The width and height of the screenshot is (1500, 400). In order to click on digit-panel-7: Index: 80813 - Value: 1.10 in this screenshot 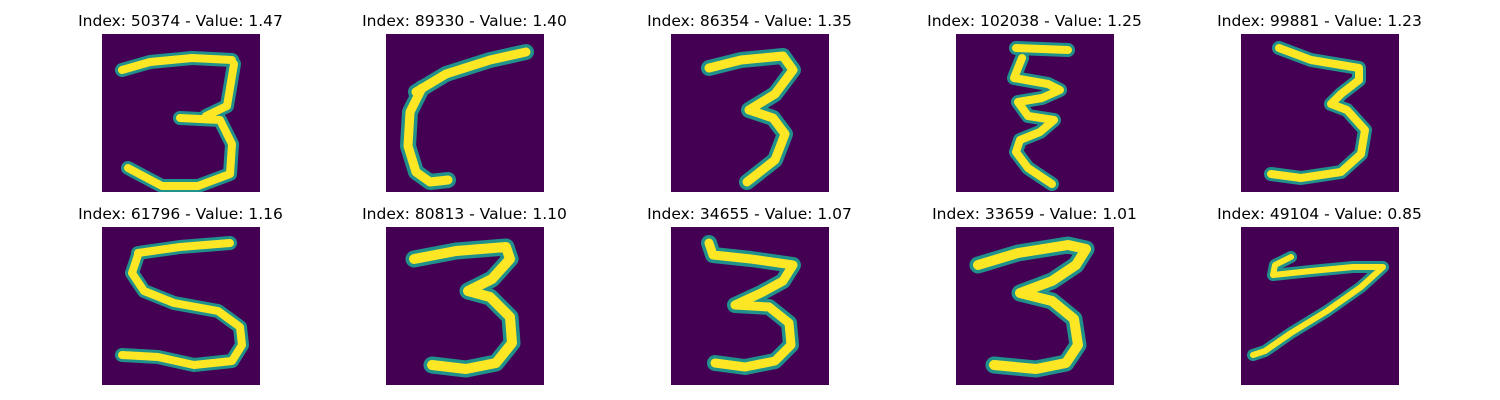, I will do `click(464, 294)`.